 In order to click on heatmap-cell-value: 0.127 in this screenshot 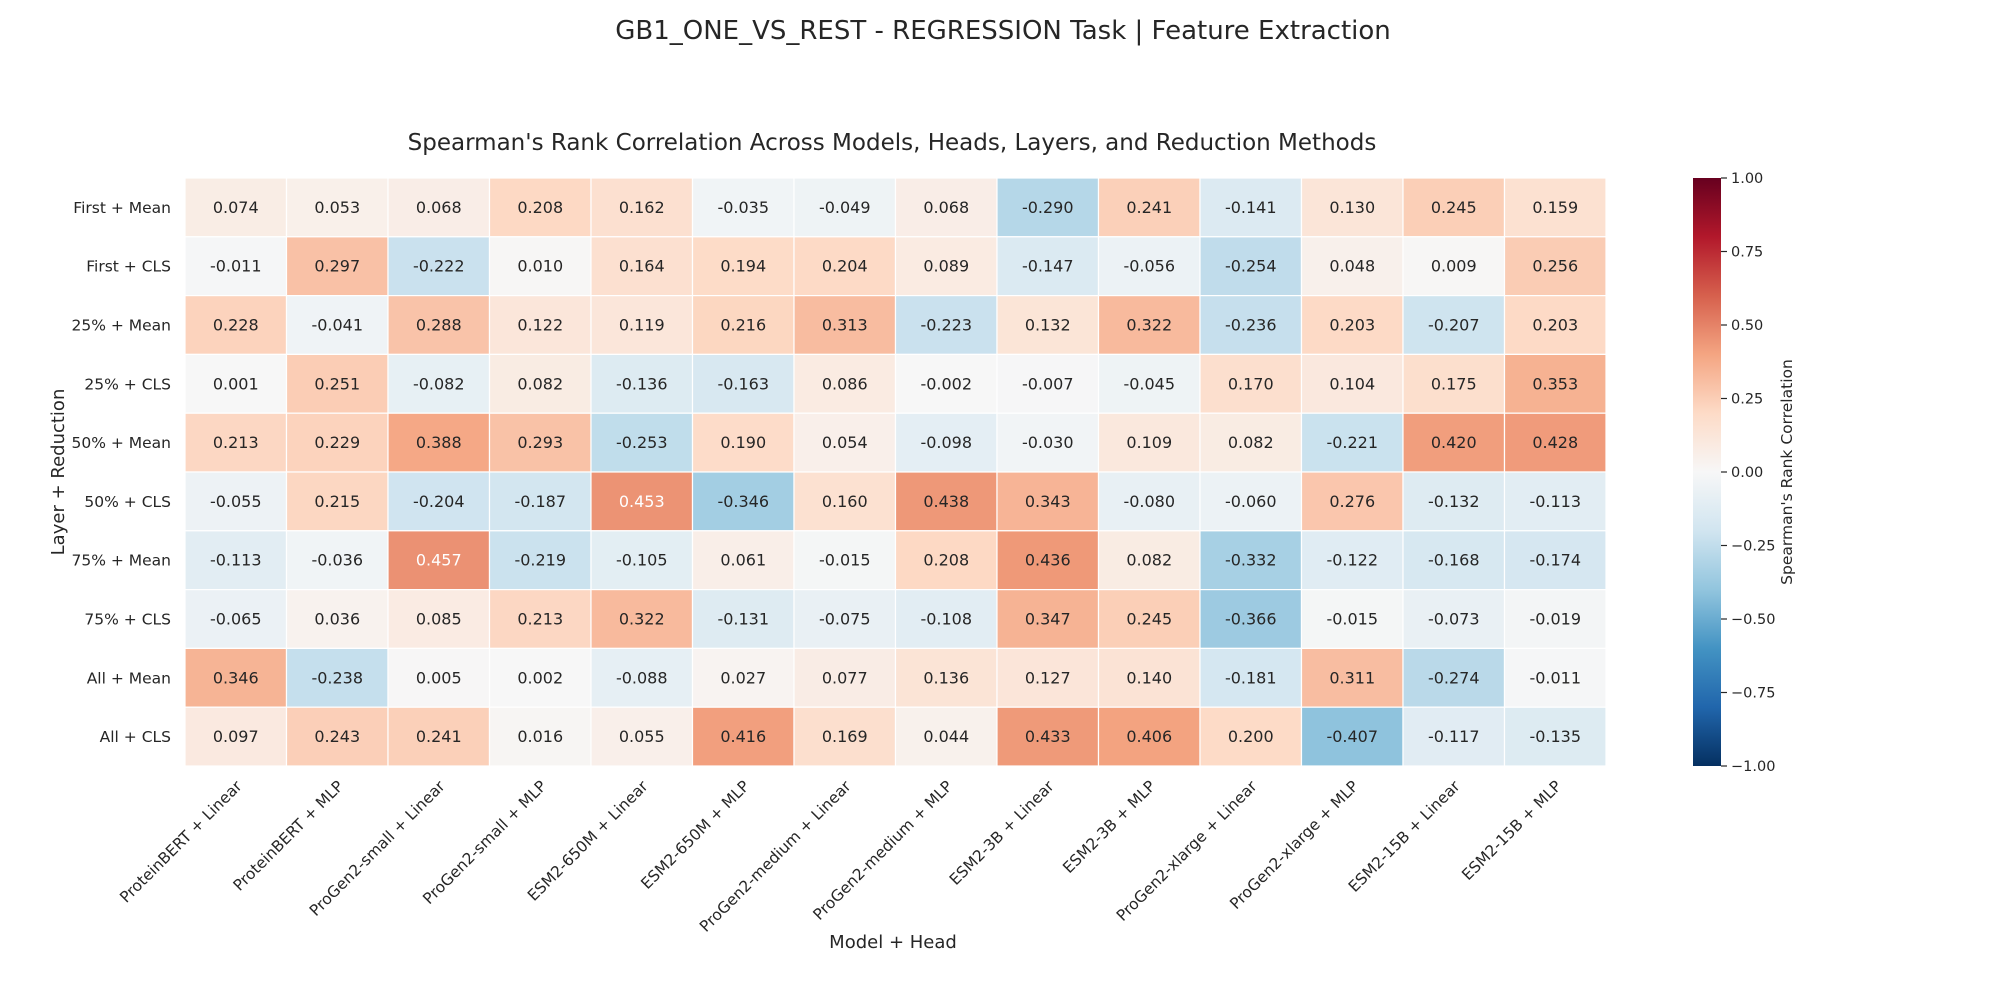, I will do `click(1048, 677)`.